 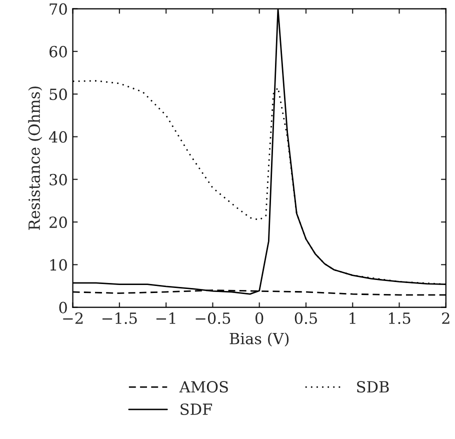 What do you see at coordinates (166, 318) in the screenshot?
I see `x-tick-label: −1` at bounding box center [166, 318].